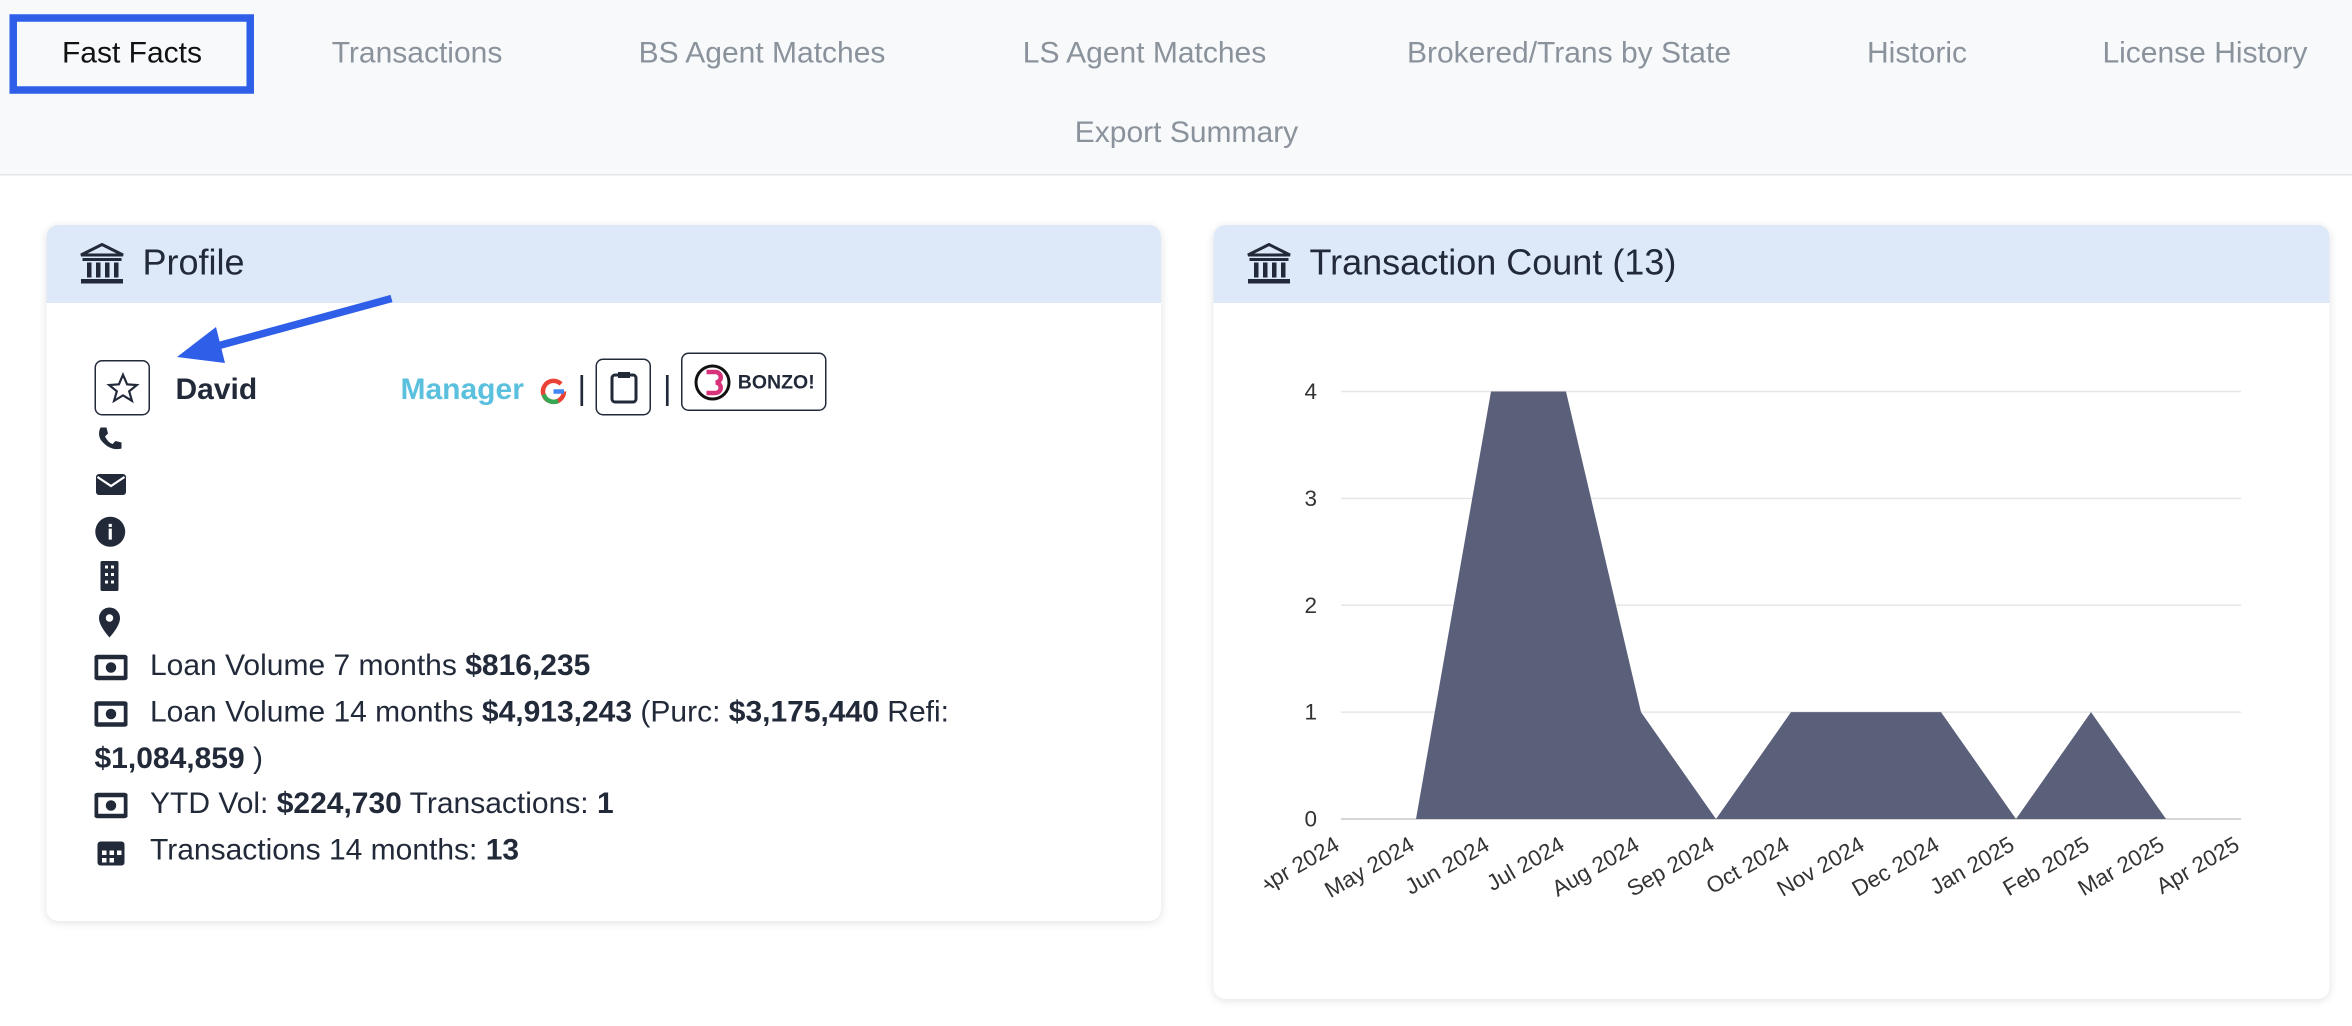 Image resolution: width=2352 pixels, height=1026 pixels. I want to click on stat-line: YTD Vol: $224,730 Transactions: 1, so click(589, 805).